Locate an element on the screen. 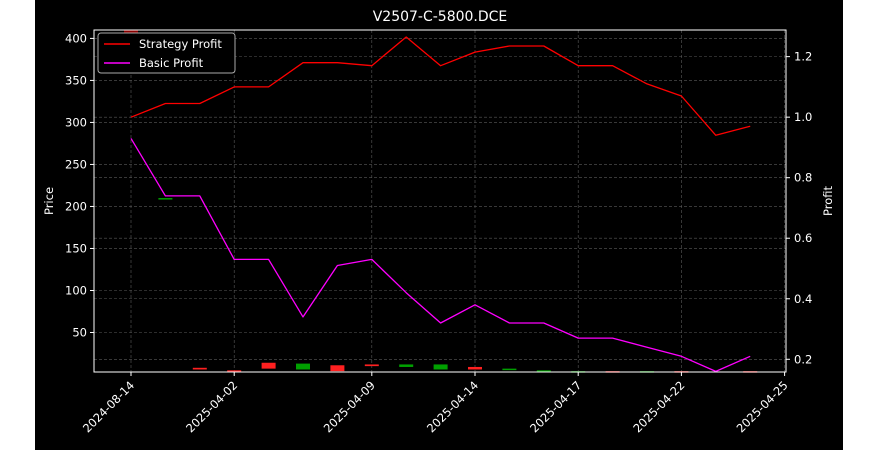 This screenshot has height=450, width=878. legend: Strategy Profit Basic Profit is located at coordinates (166, 53).